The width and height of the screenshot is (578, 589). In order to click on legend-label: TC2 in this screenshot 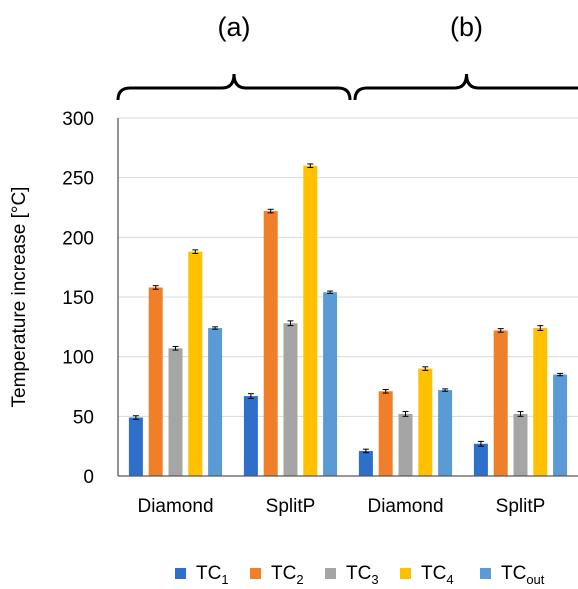, I will do `click(287, 575)`.